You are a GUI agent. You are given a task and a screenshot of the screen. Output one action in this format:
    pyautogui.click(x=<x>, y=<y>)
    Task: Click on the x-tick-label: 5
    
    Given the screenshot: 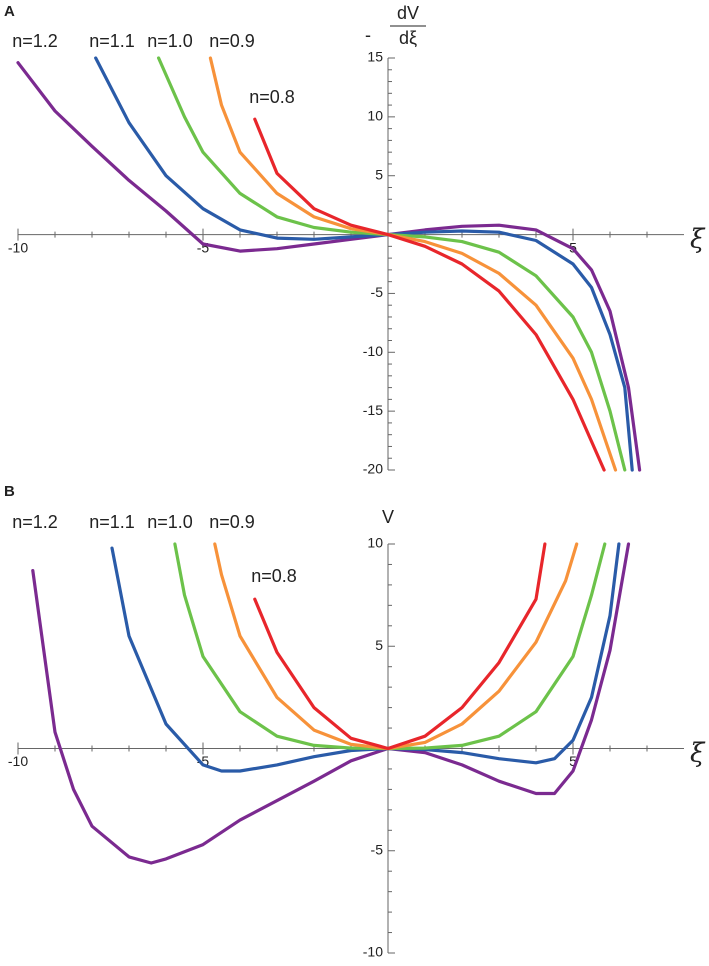 What is the action you would take?
    pyautogui.click(x=573, y=761)
    